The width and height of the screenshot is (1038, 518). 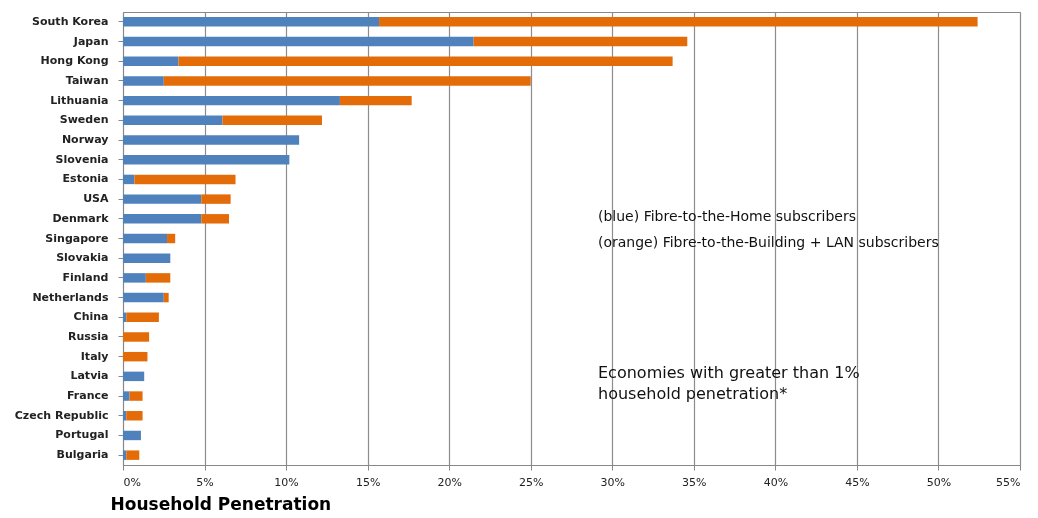 What do you see at coordinates (91, 317) in the screenshot?
I see `y-tick-label: China` at bounding box center [91, 317].